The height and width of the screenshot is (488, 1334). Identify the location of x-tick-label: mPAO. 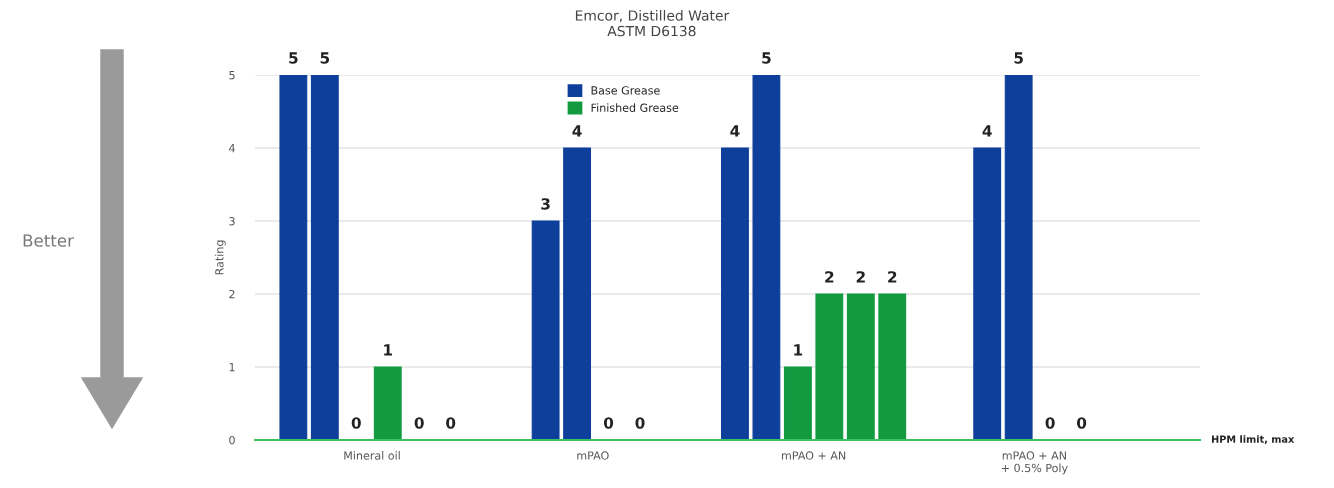
(593, 455).